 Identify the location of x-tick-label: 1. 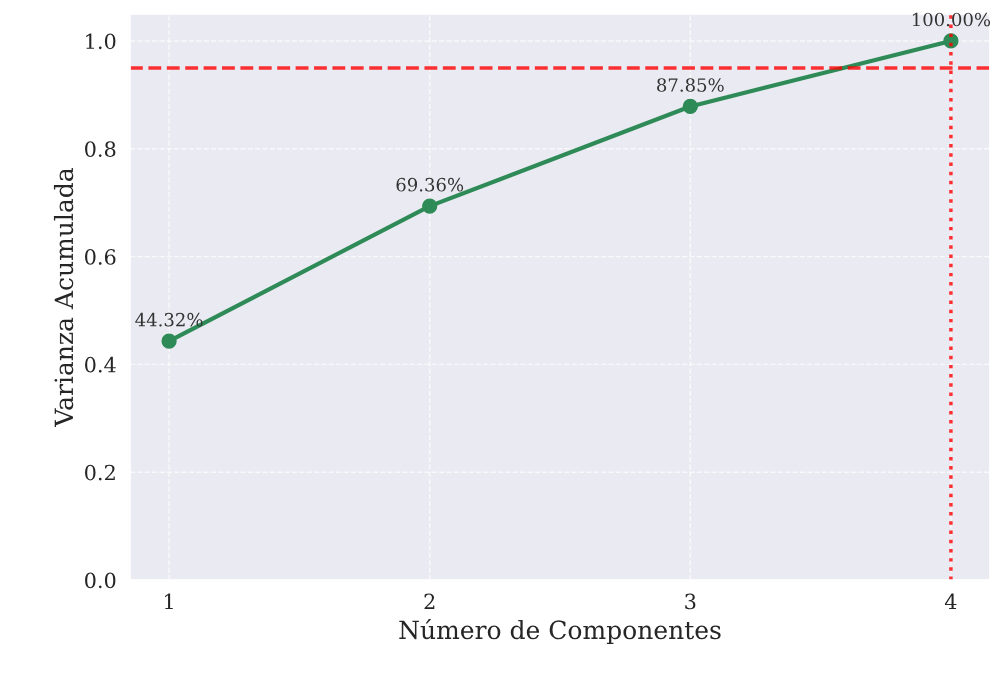
(169, 601).